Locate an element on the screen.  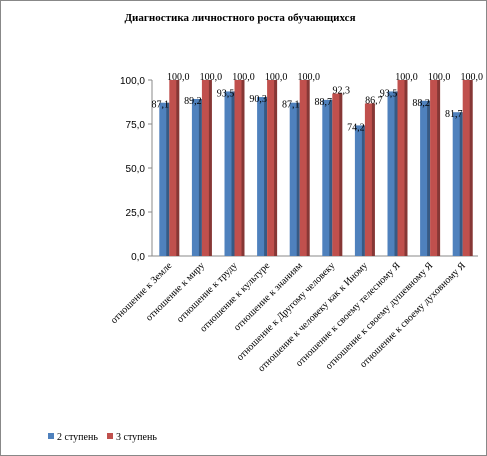
legend-label: 3 ступень is located at coordinates (136, 437).